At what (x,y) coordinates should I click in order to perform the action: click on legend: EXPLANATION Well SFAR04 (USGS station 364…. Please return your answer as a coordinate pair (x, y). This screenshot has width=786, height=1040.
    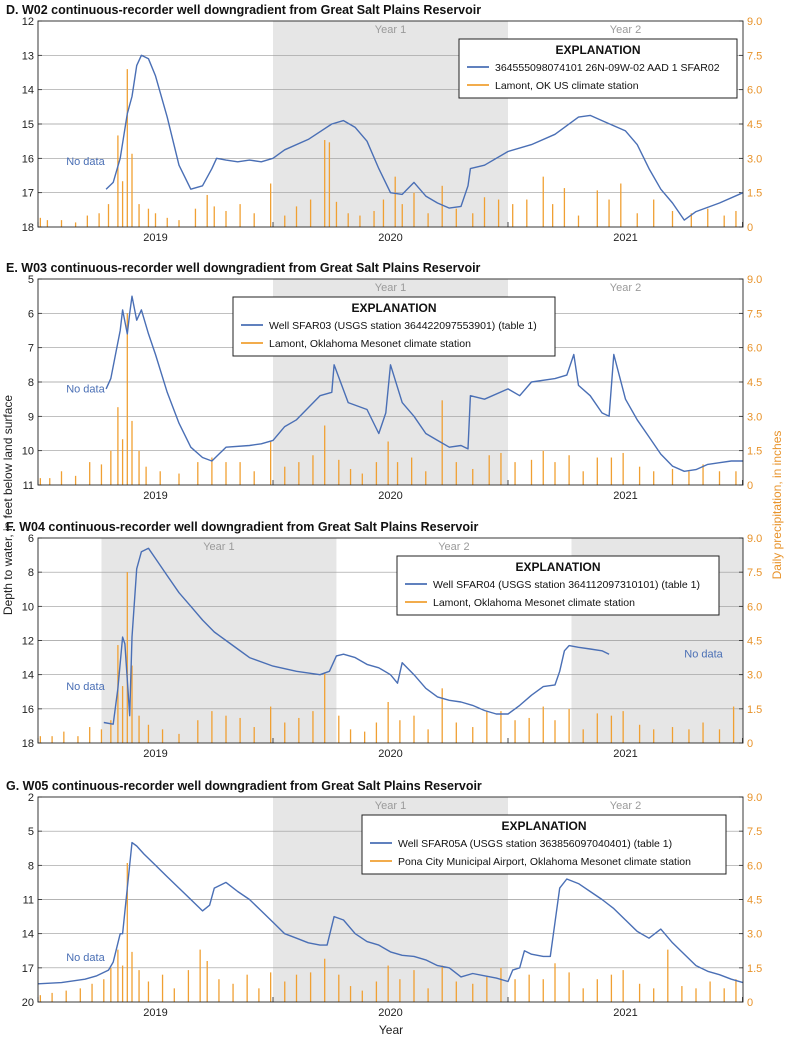
    Looking at the image, I should click on (558, 585).